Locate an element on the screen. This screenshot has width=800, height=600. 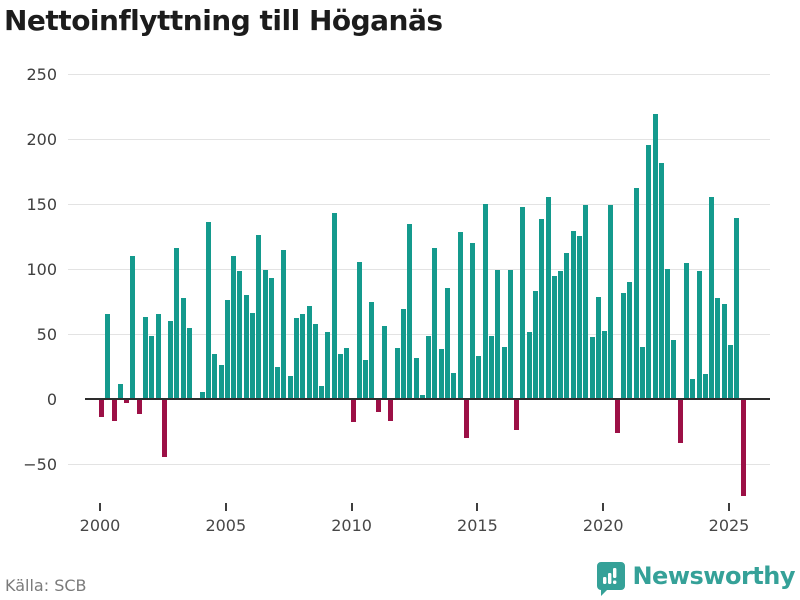
bar-2024-q2 is located at coordinates (711, 298).